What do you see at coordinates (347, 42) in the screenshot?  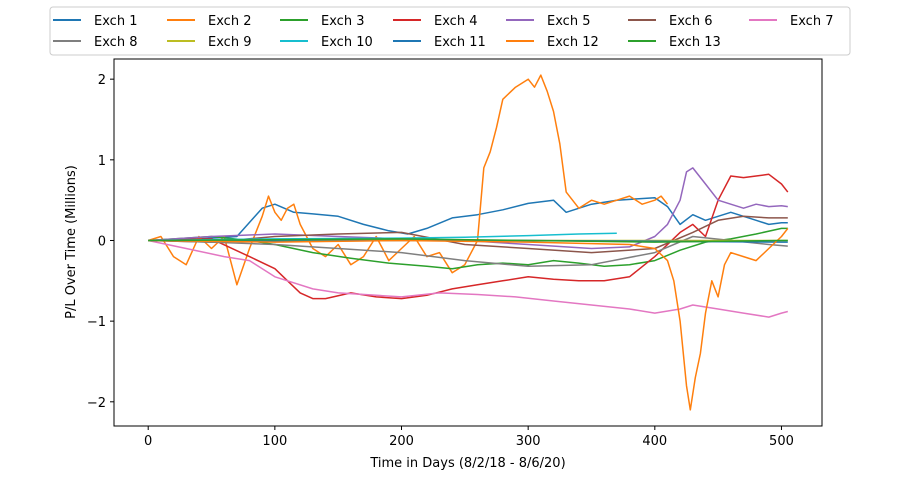 I see `legend-label: Exch 10` at bounding box center [347, 42].